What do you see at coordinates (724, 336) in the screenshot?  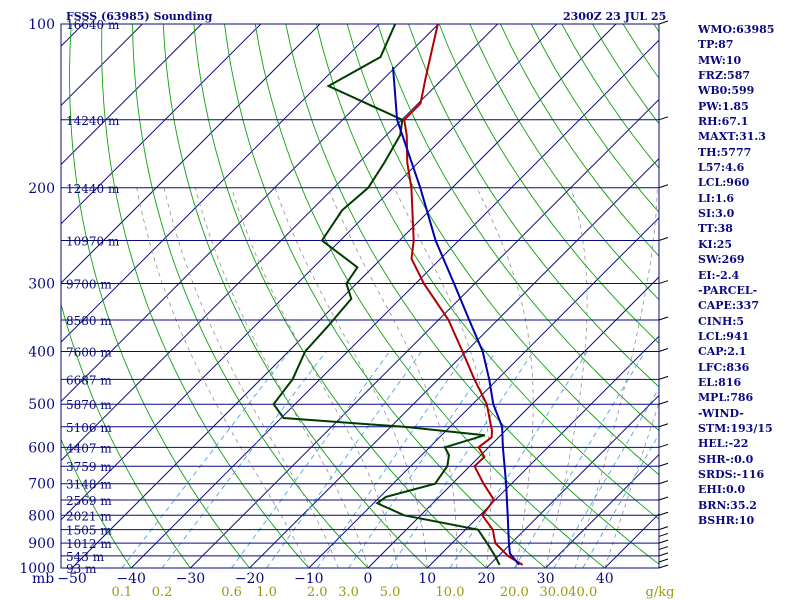 I see `index-item: LCL:941` at bounding box center [724, 336].